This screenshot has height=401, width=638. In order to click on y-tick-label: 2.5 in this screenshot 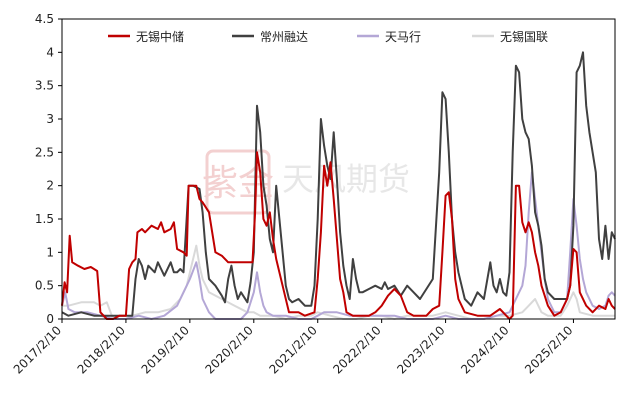, I will do `click(44, 152)`.